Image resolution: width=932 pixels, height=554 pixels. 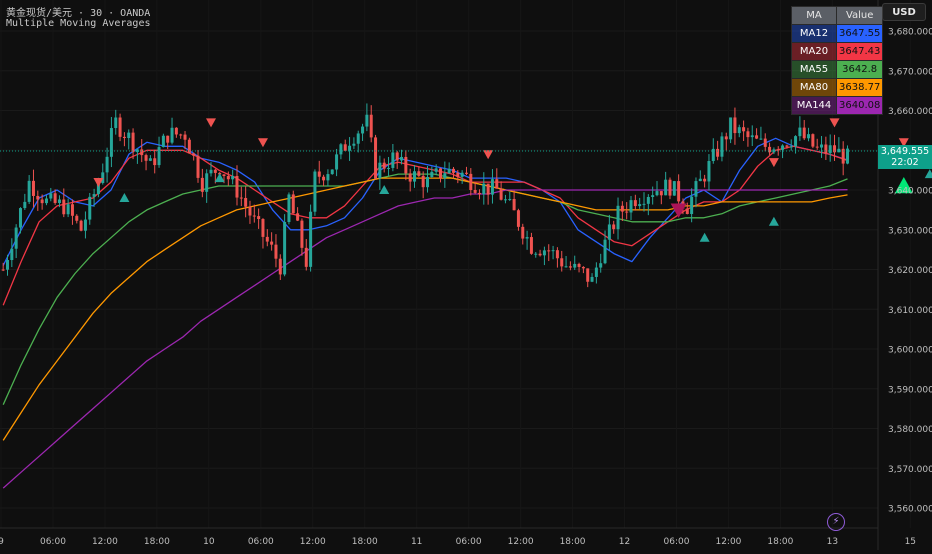 What do you see at coordinates (837, 87) in the screenshot?
I see `ma-row-80: MA80 3638.77` at bounding box center [837, 87].